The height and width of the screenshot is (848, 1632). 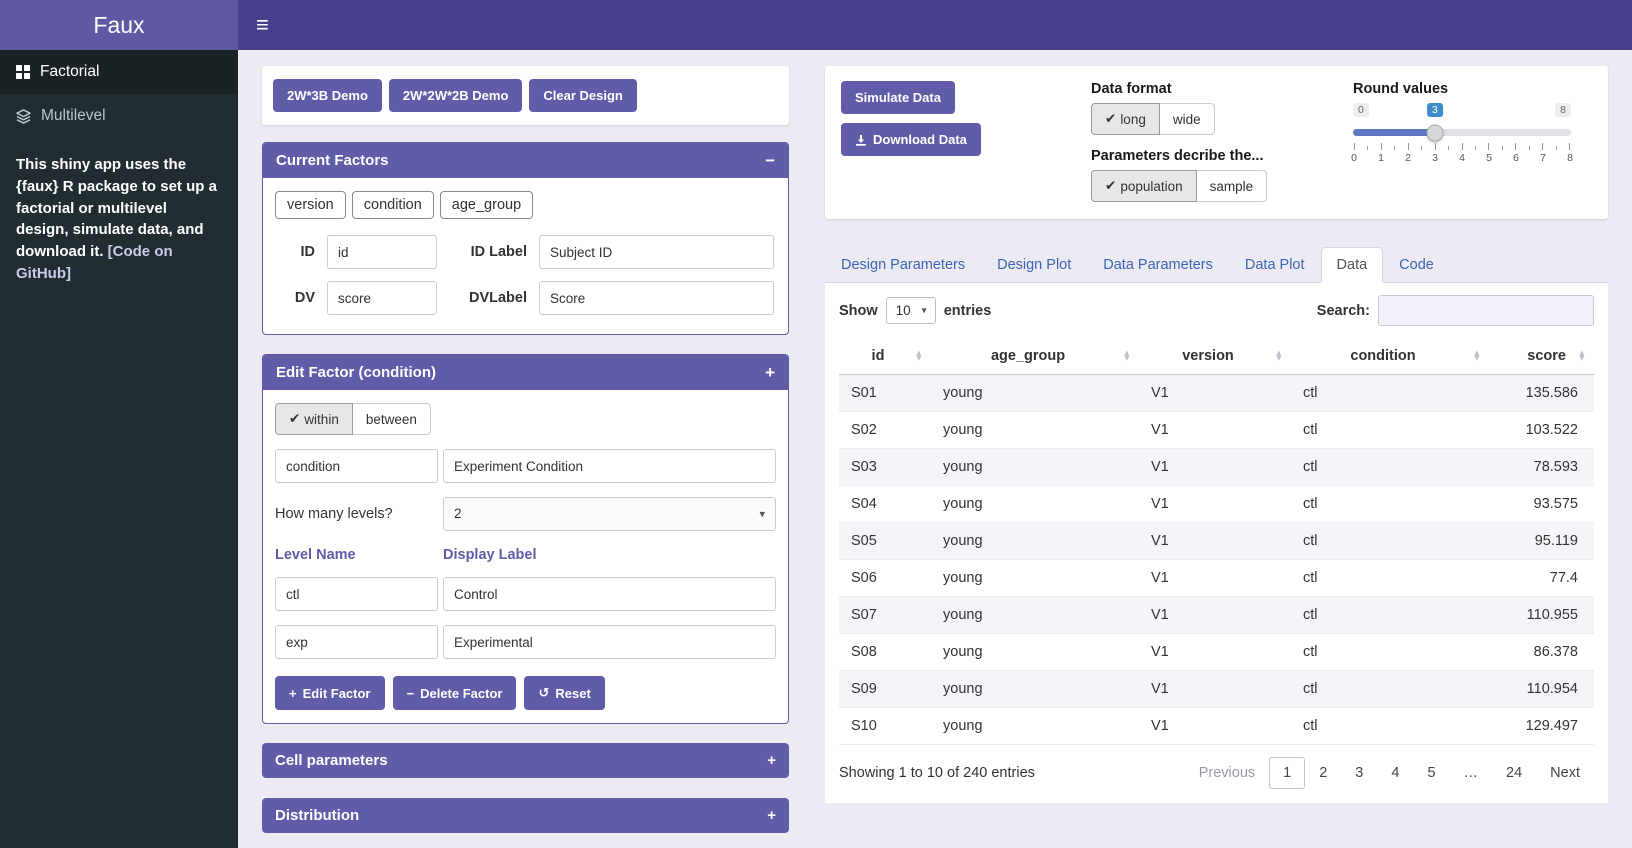 I want to click on demo-2w2w2b-button: 2W*2W*2B Demo, so click(x=455, y=95).